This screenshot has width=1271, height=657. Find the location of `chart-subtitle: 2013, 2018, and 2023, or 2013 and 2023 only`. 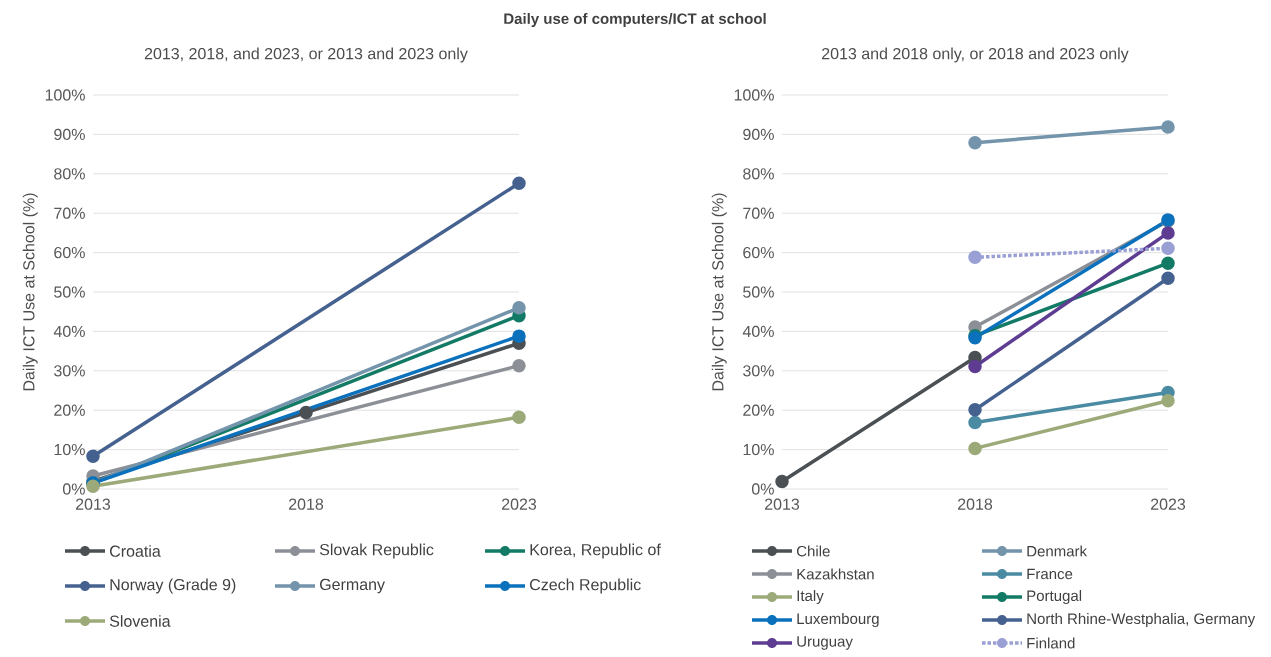

chart-subtitle: 2013, 2018, and 2023, or 2013 and 2023 only is located at coordinates (306, 55).